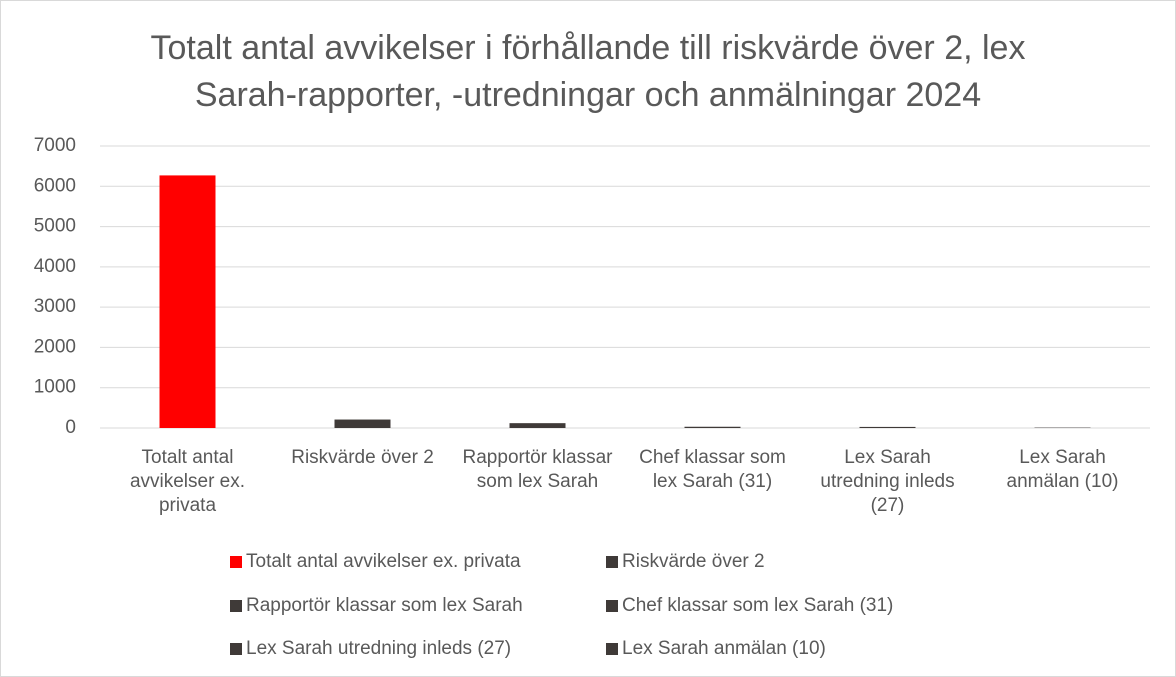  I want to click on x-tick-label: Lex Sarah anmälan (10), so click(1063, 469).